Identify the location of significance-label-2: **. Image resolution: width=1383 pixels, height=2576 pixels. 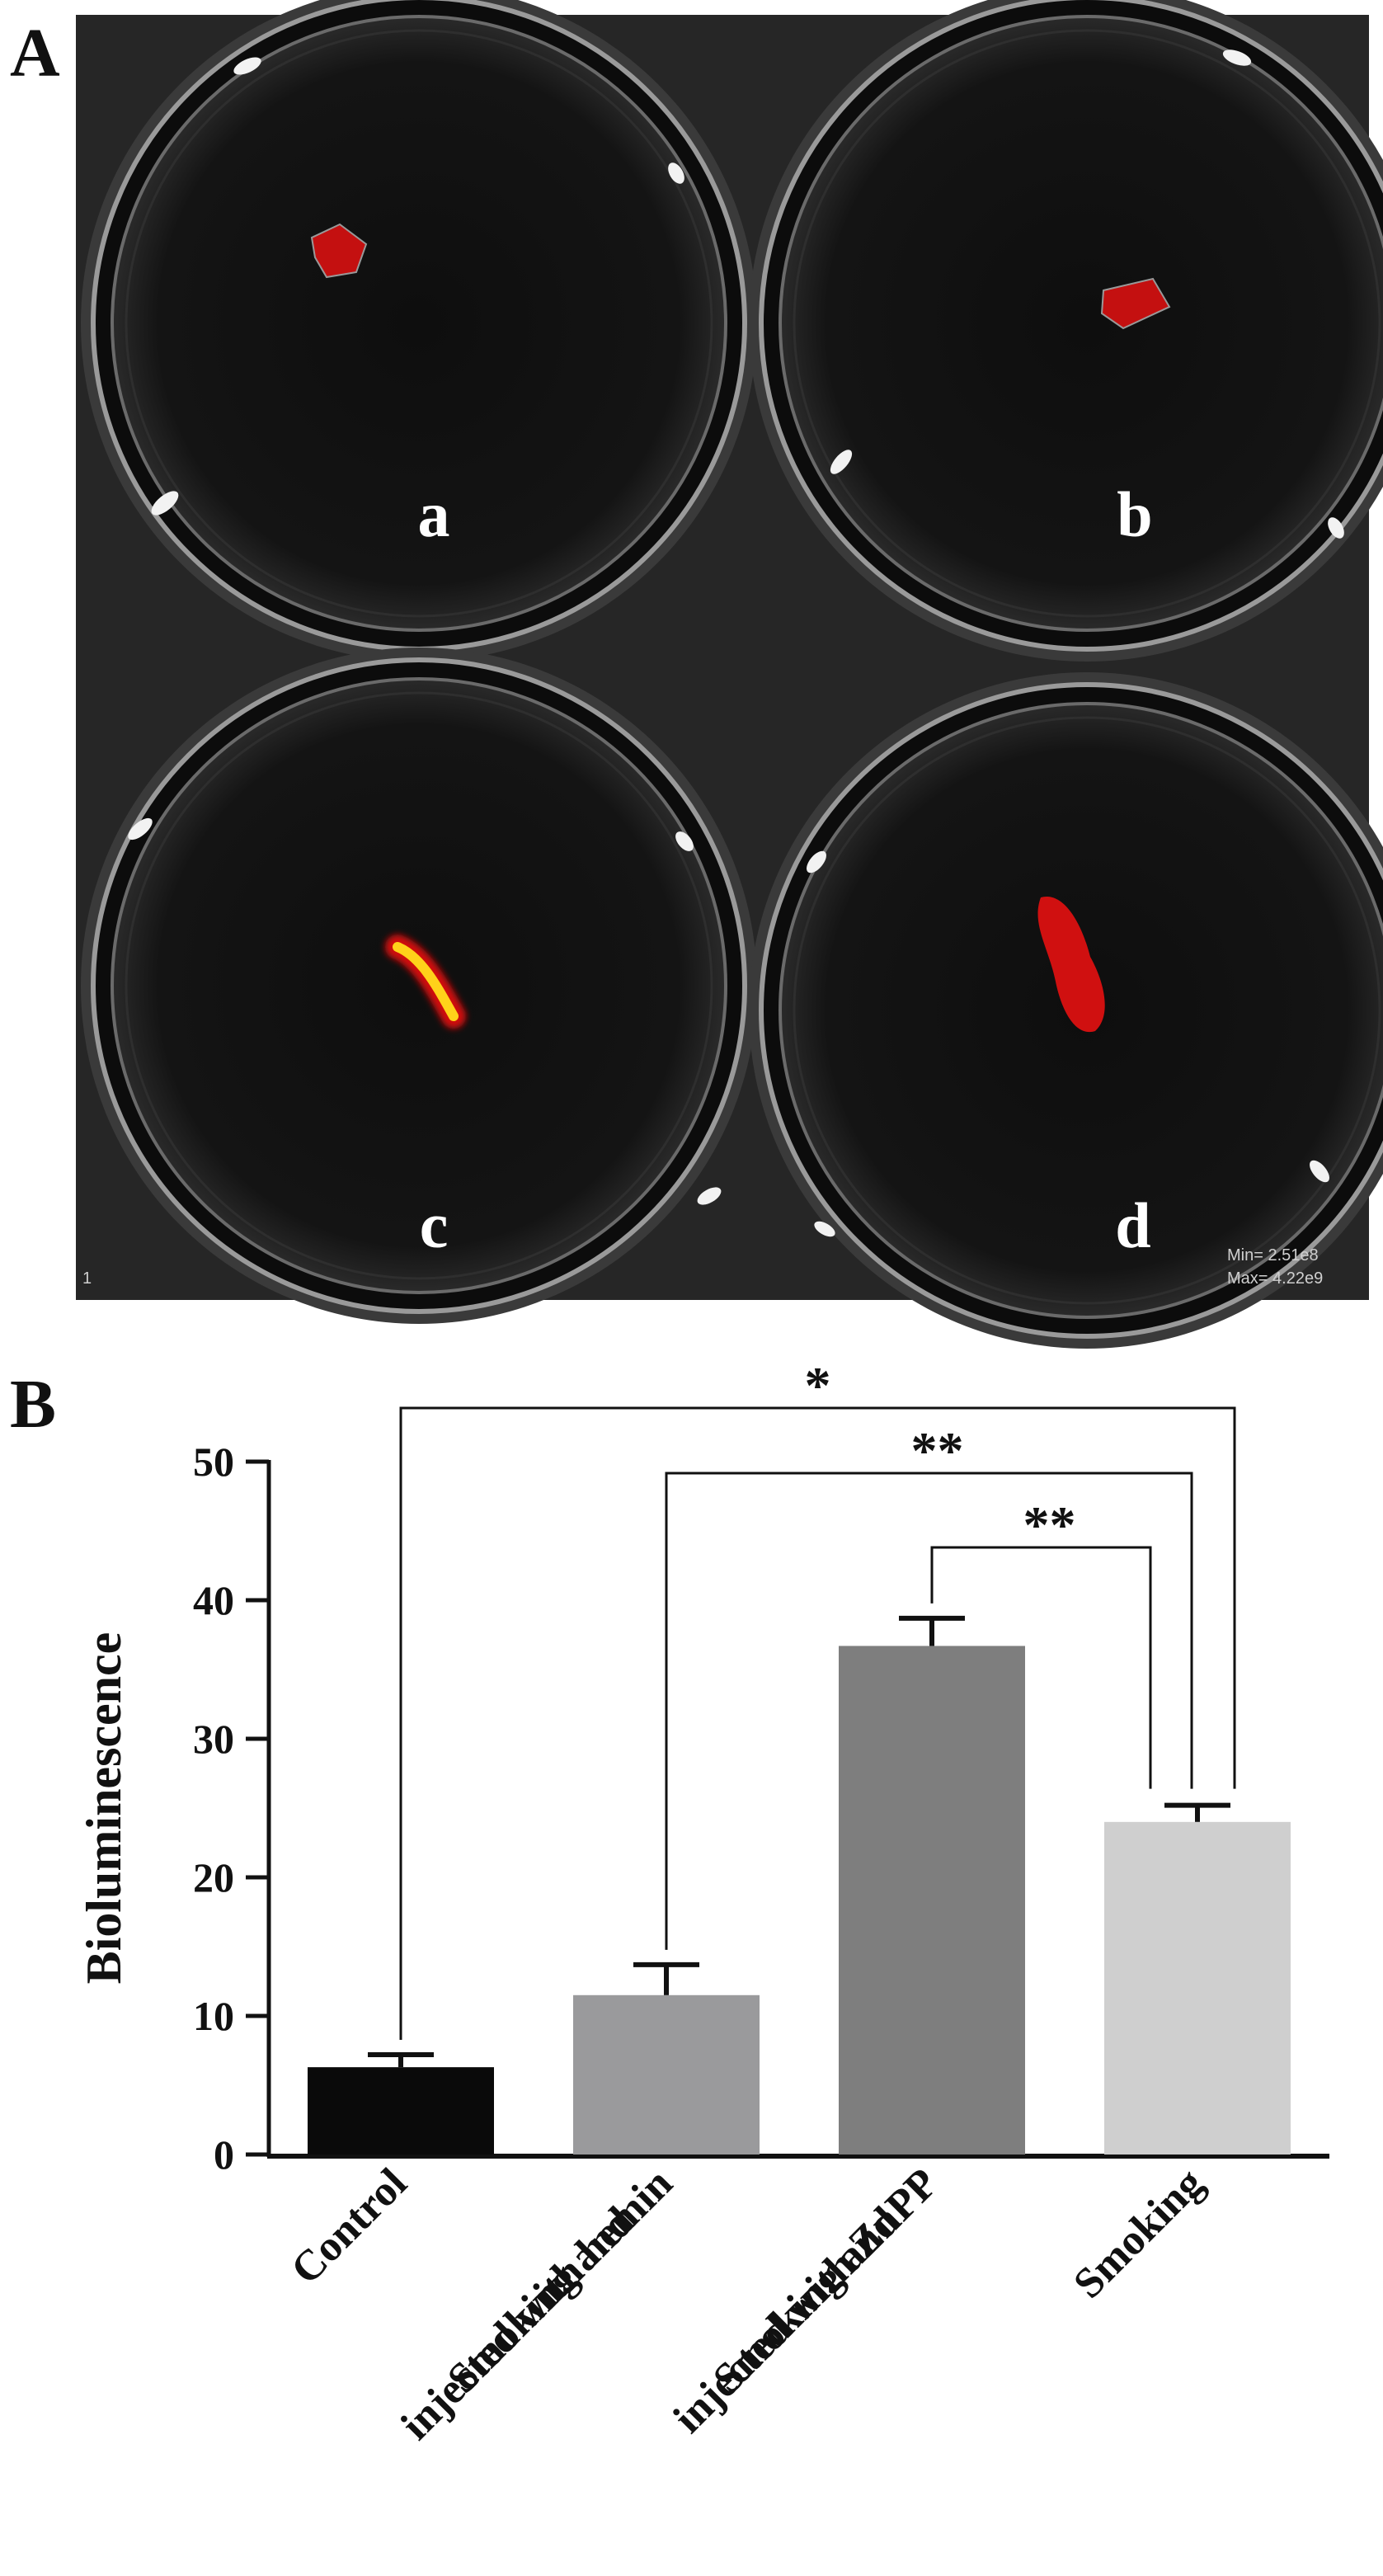
(1049, 1524).